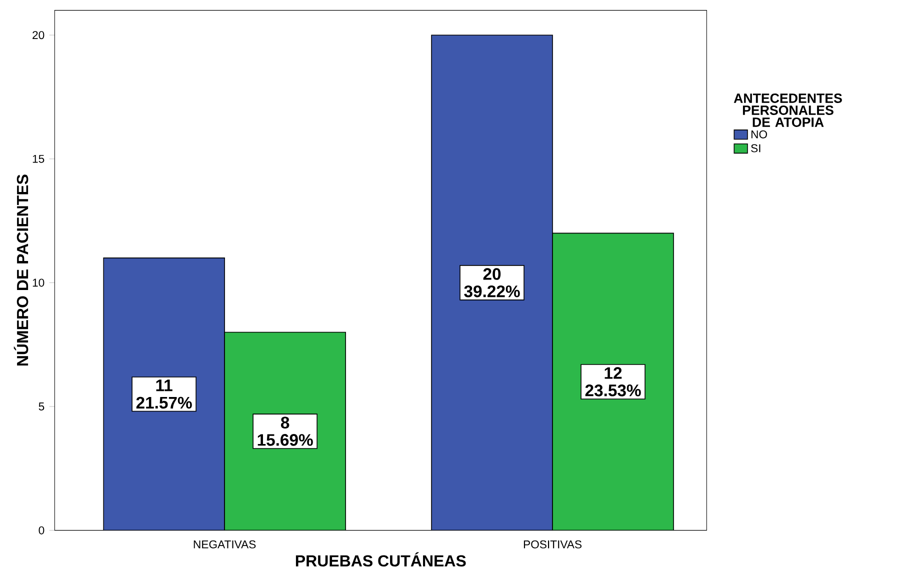 Image resolution: width=902 pixels, height=581 pixels. What do you see at coordinates (38, 35) in the screenshot?
I see `y-tick-label: 20` at bounding box center [38, 35].